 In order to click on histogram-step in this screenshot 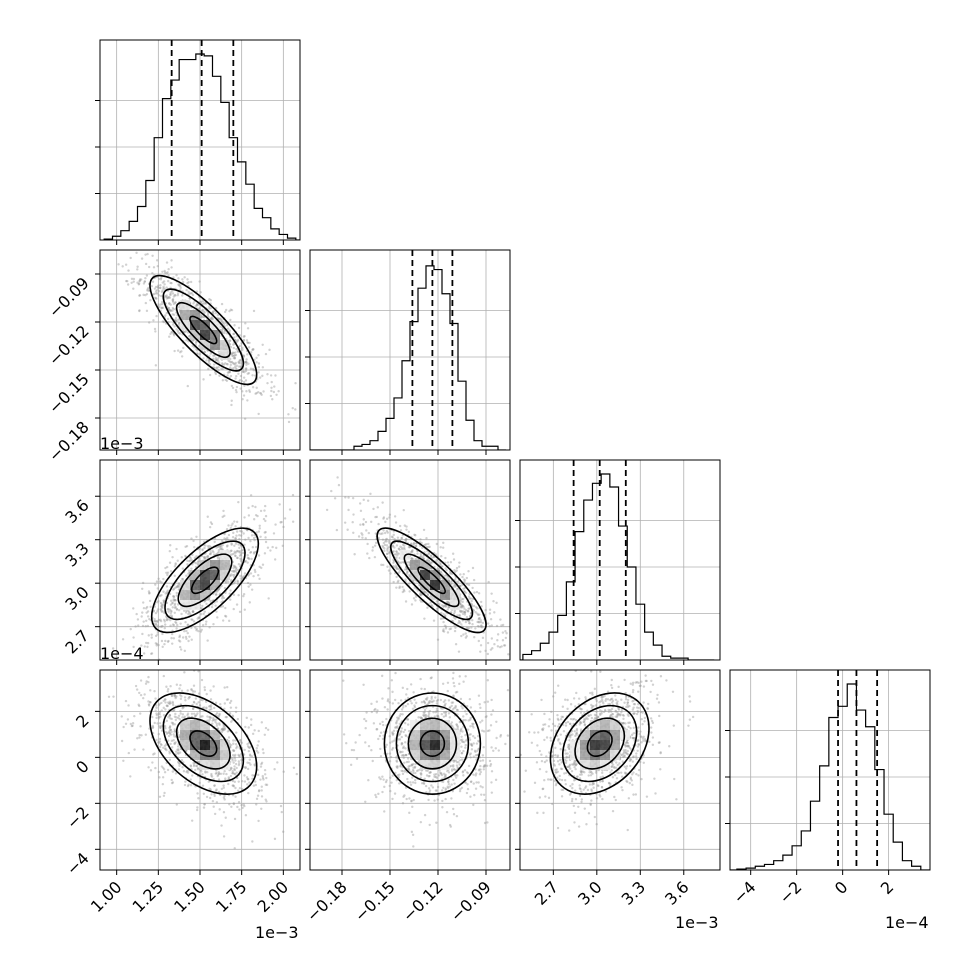, I will do `click(408, 357)`.